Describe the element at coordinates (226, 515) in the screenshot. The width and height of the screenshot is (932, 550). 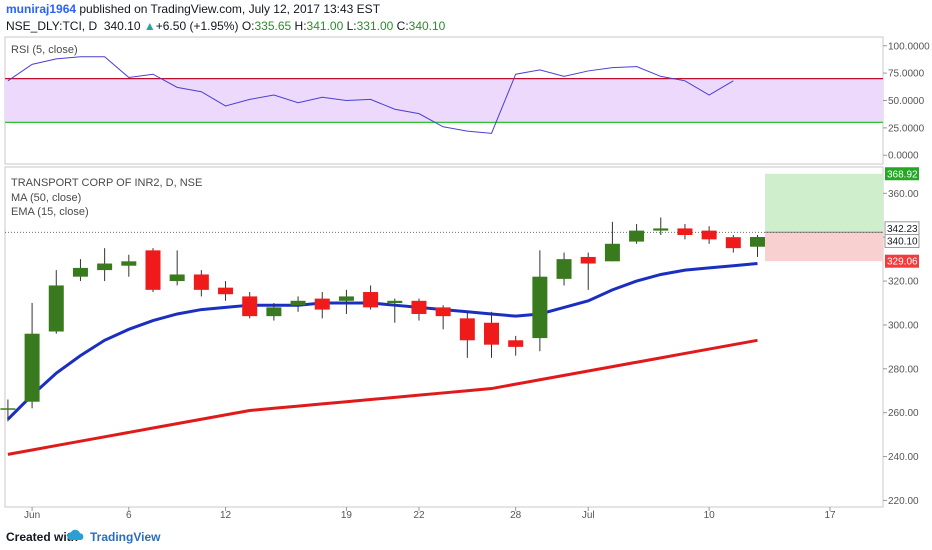
I see `time-tick-label: 12` at that location.